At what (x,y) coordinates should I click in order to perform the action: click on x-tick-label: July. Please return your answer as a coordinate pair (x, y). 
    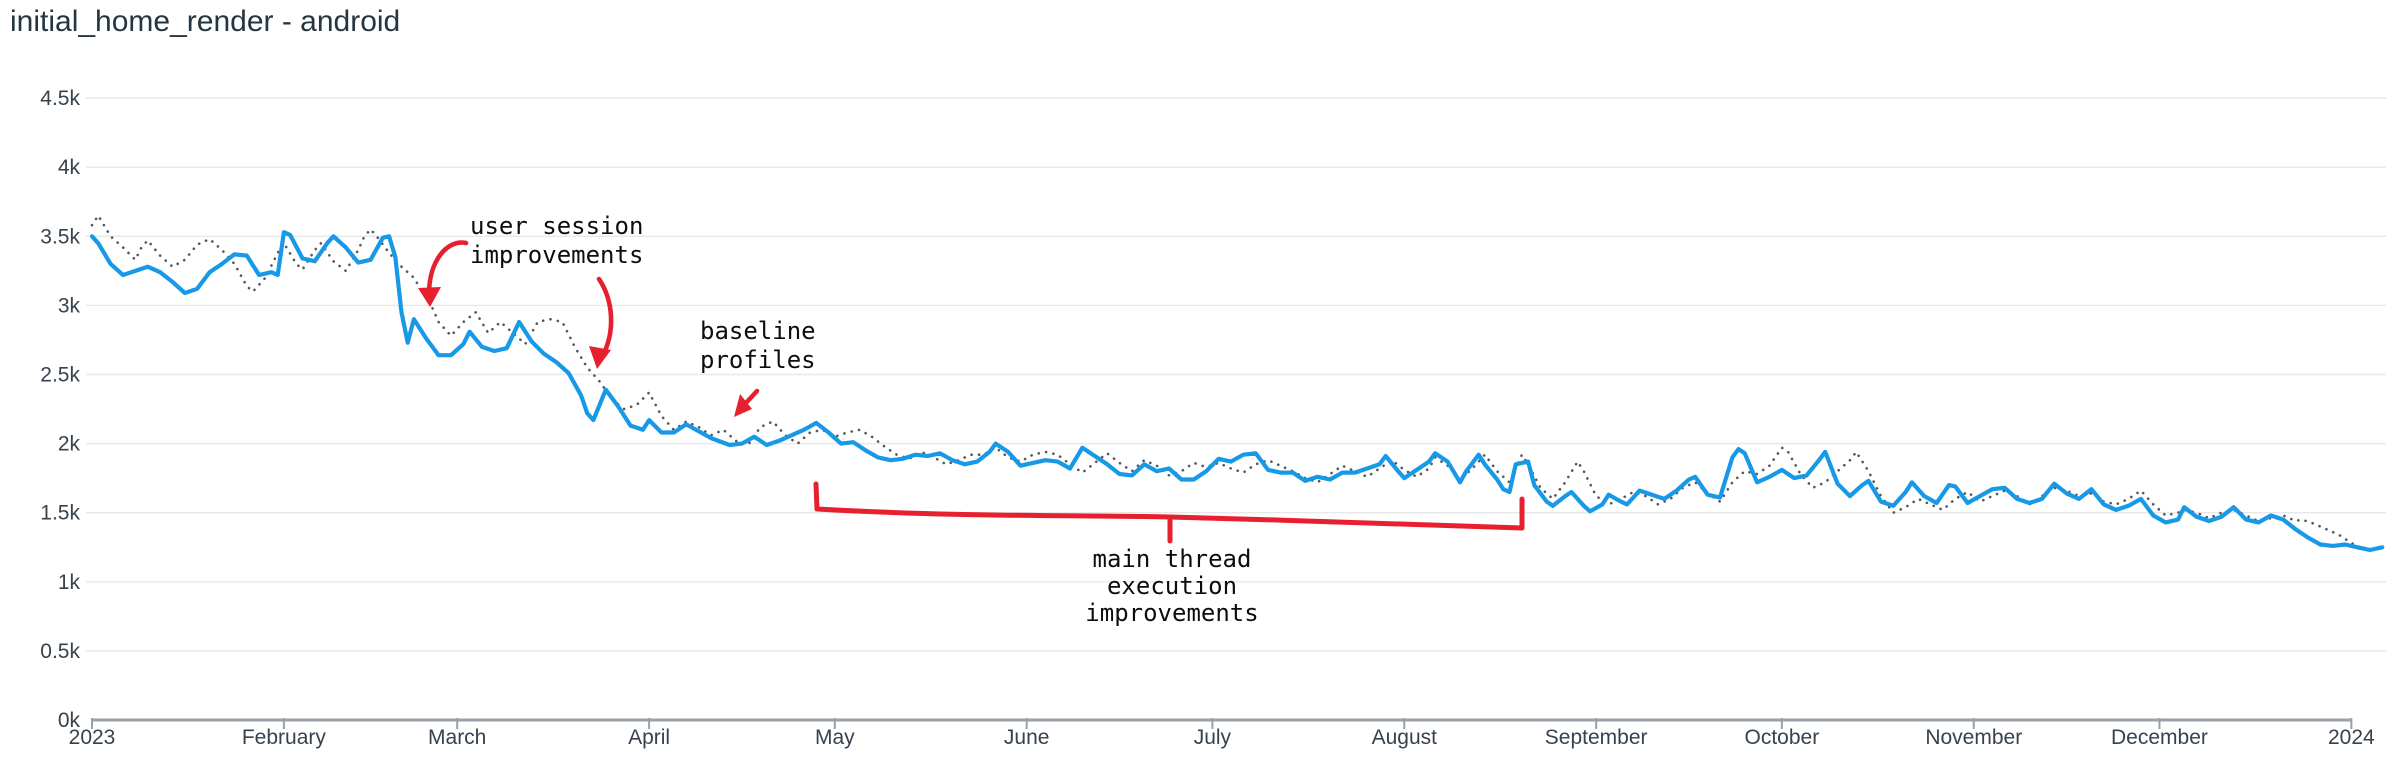
    Looking at the image, I should click on (1213, 737).